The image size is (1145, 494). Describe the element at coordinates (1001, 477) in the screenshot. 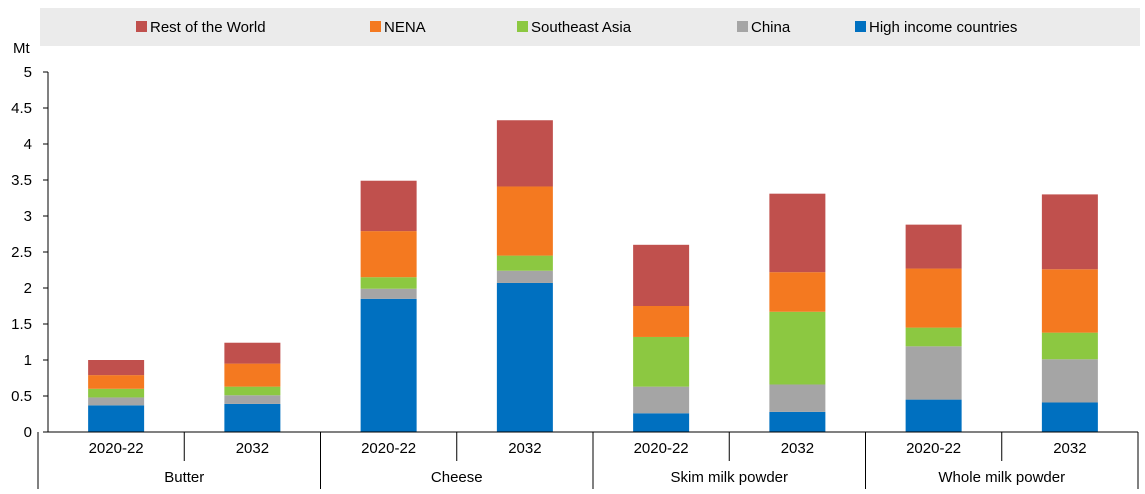

I see `x-group-label-whole-milk-powder: Whole milk powder` at that location.